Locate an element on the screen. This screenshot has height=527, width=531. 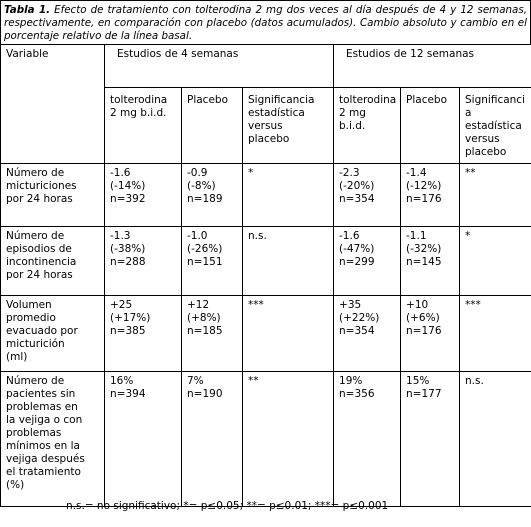
cell-line: (-14%) is located at coordinates (128, 186).